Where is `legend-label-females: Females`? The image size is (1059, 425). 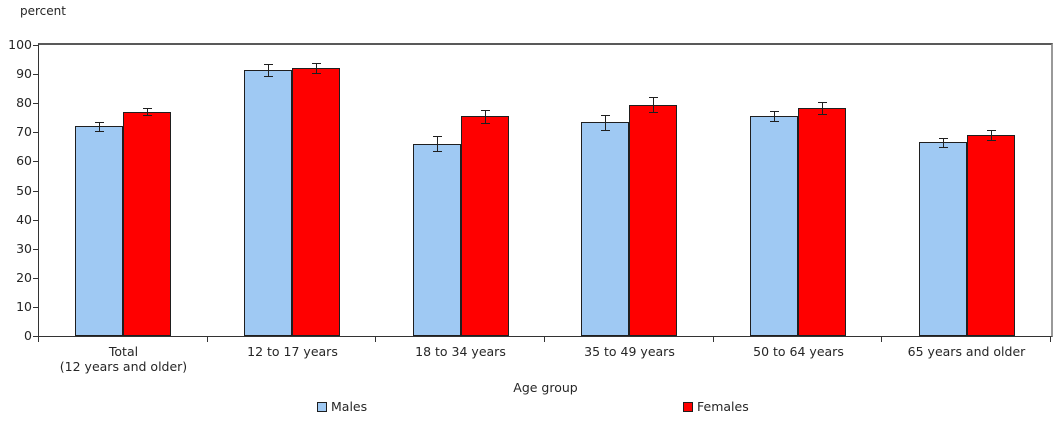
legend-label-females: Females is located at coordinates (723, 406).